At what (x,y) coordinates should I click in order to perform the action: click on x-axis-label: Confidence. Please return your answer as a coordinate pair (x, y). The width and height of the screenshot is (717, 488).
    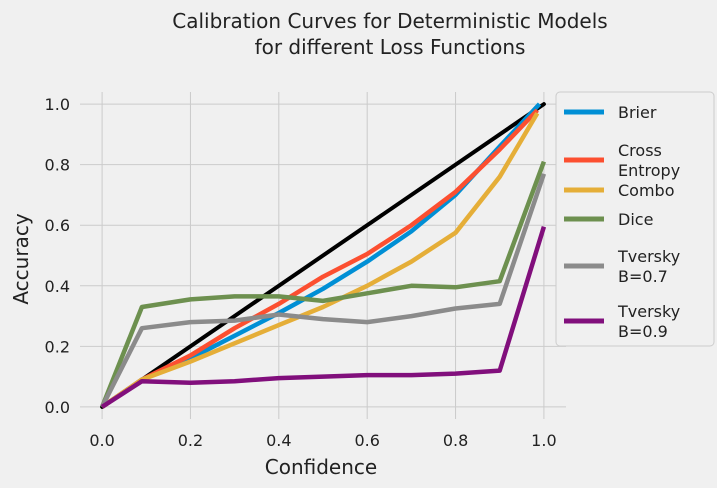
    Looking at the image, I should click on (321, 467).